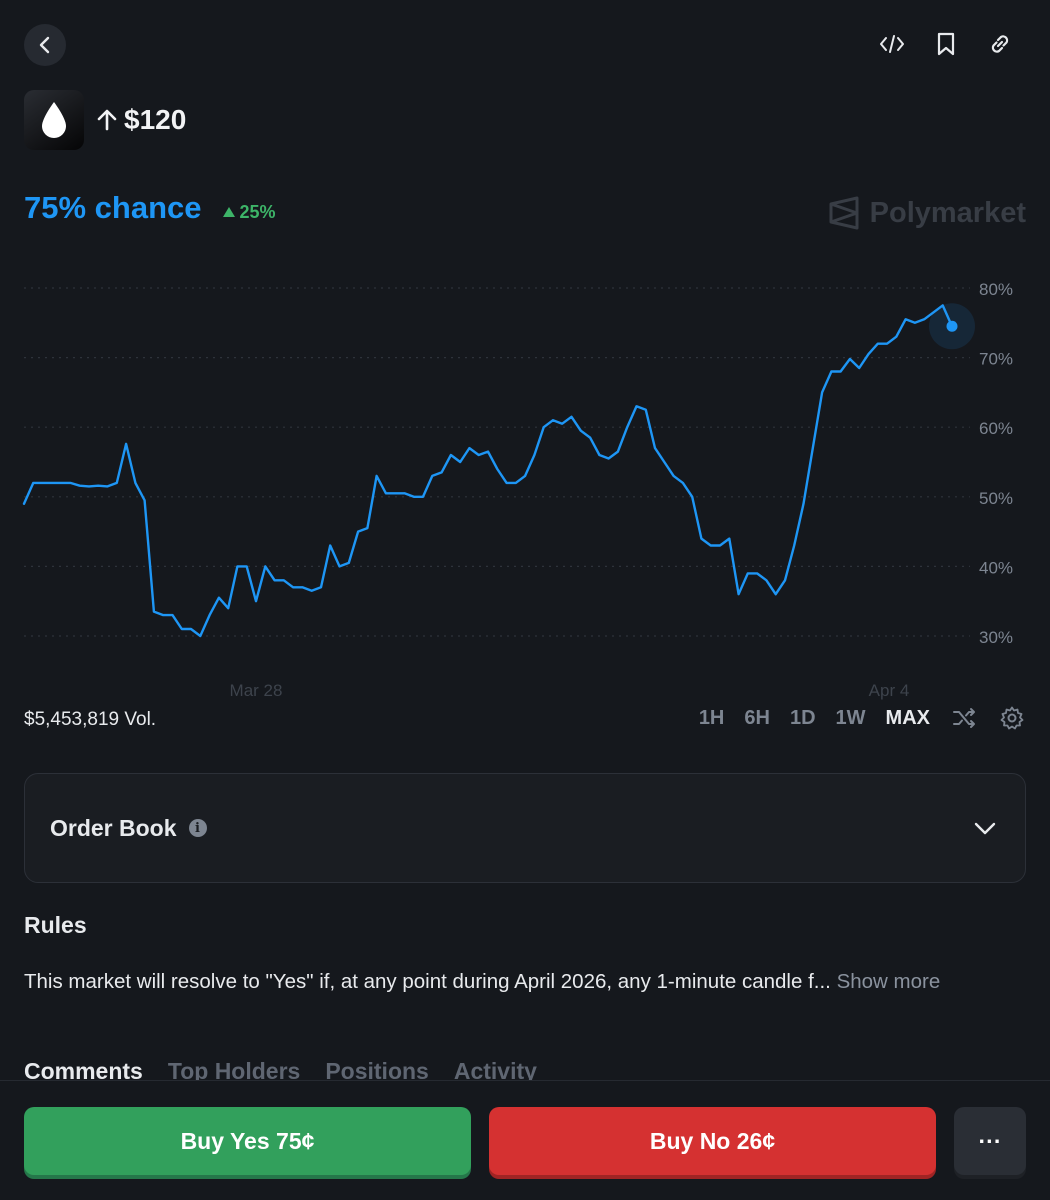 The height and width of the screenshot is (1200, 1050). What do you see at coordinates (525, 828) in the screenshot?
I see `order-book-accordion: Order Book i` at bounding box center [525, 828].